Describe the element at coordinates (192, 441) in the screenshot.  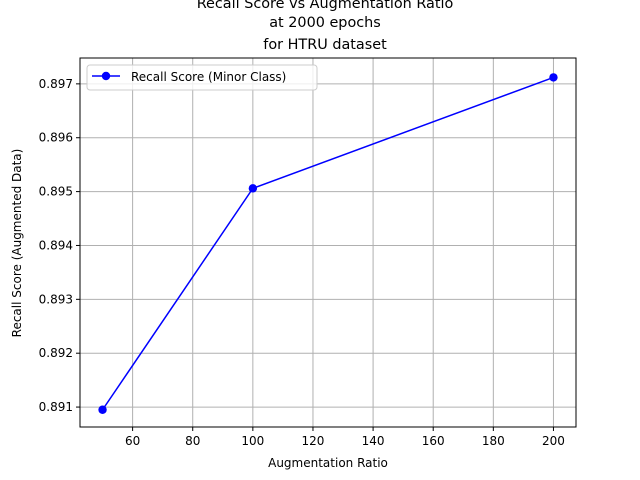
I see `x-tick-label: 80` at that location.